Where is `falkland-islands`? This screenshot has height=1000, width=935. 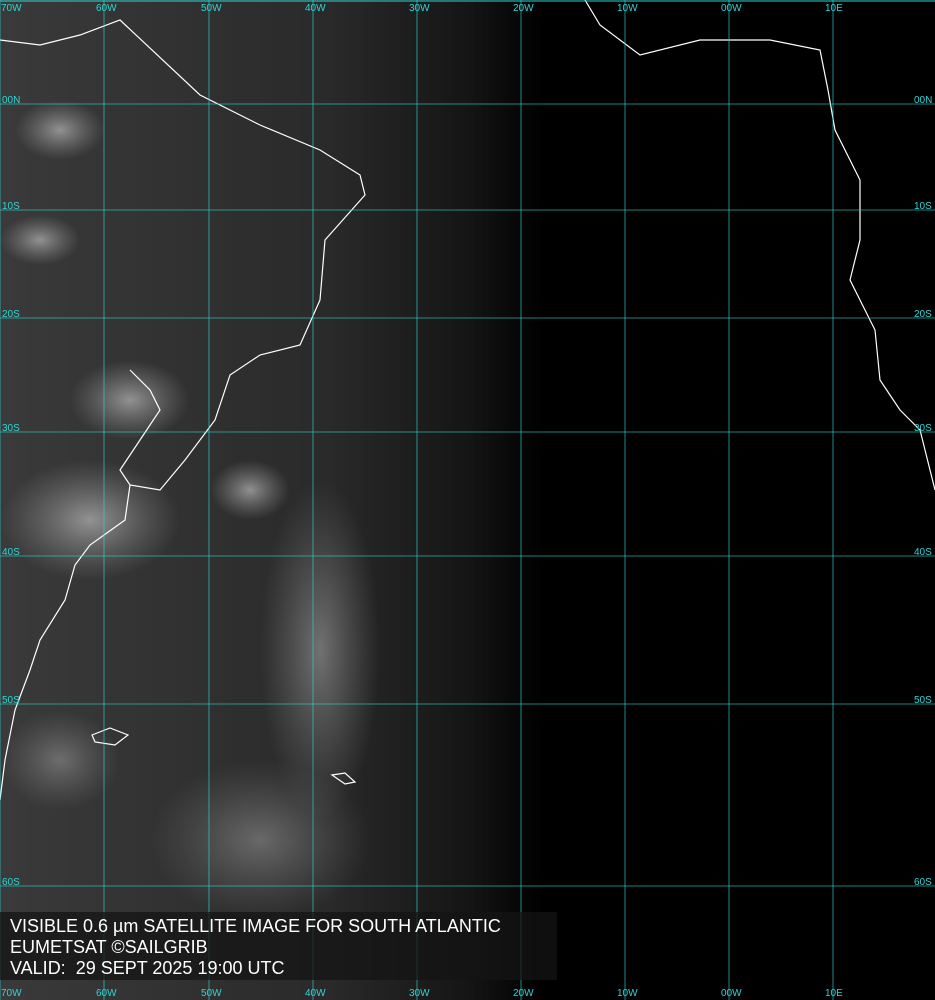
falkland-islands is located at coordinates (110, 736).